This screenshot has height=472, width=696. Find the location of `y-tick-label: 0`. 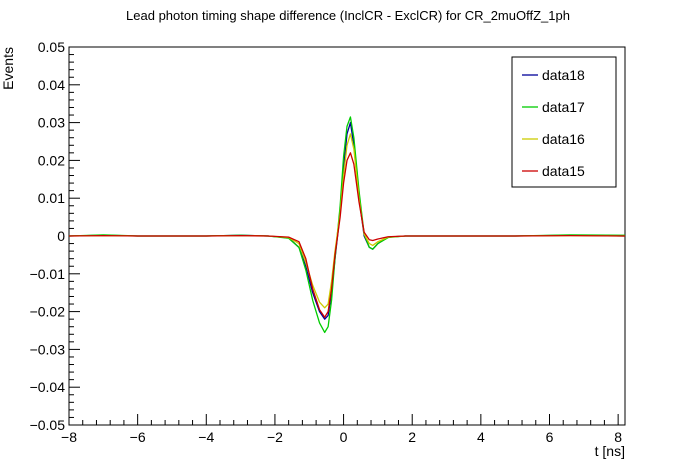

y-tick-label: 0 is located at coordinates (61, 236).